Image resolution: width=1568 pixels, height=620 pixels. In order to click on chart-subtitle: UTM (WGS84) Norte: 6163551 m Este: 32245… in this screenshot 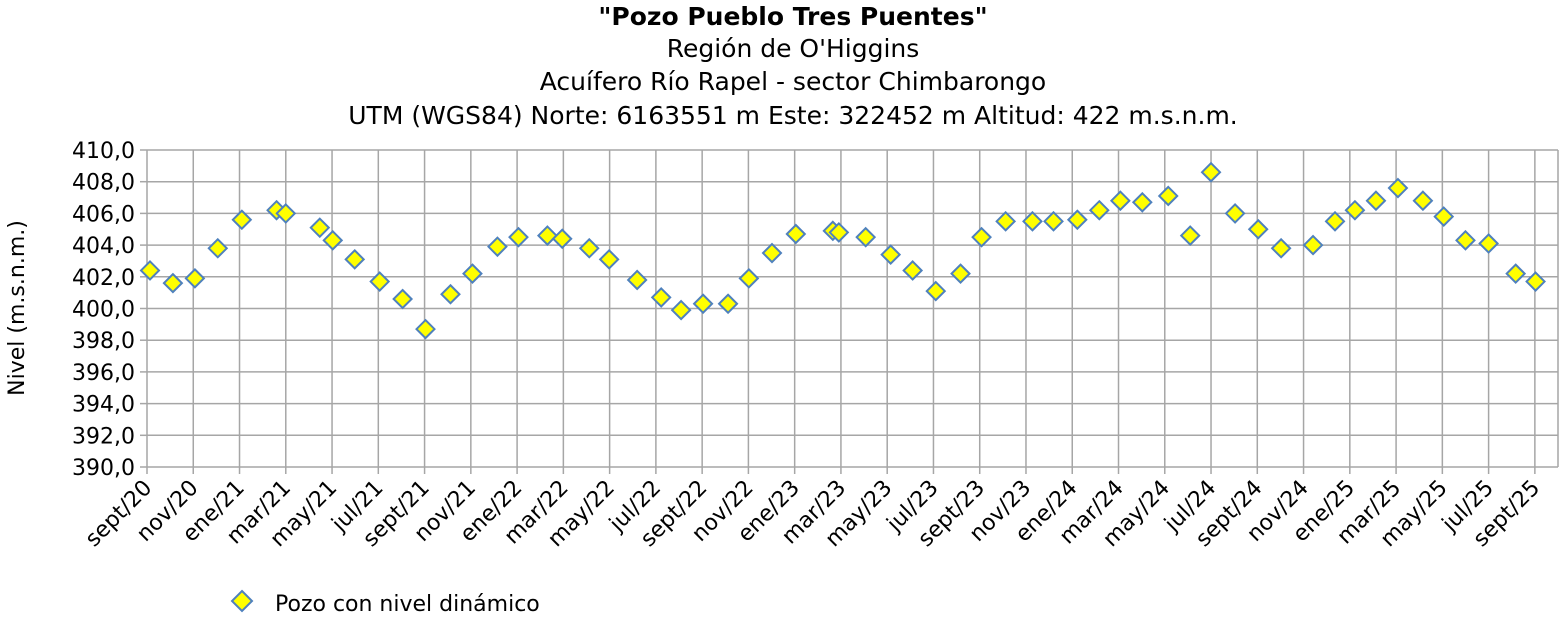, I will do `click(793, 115)`.